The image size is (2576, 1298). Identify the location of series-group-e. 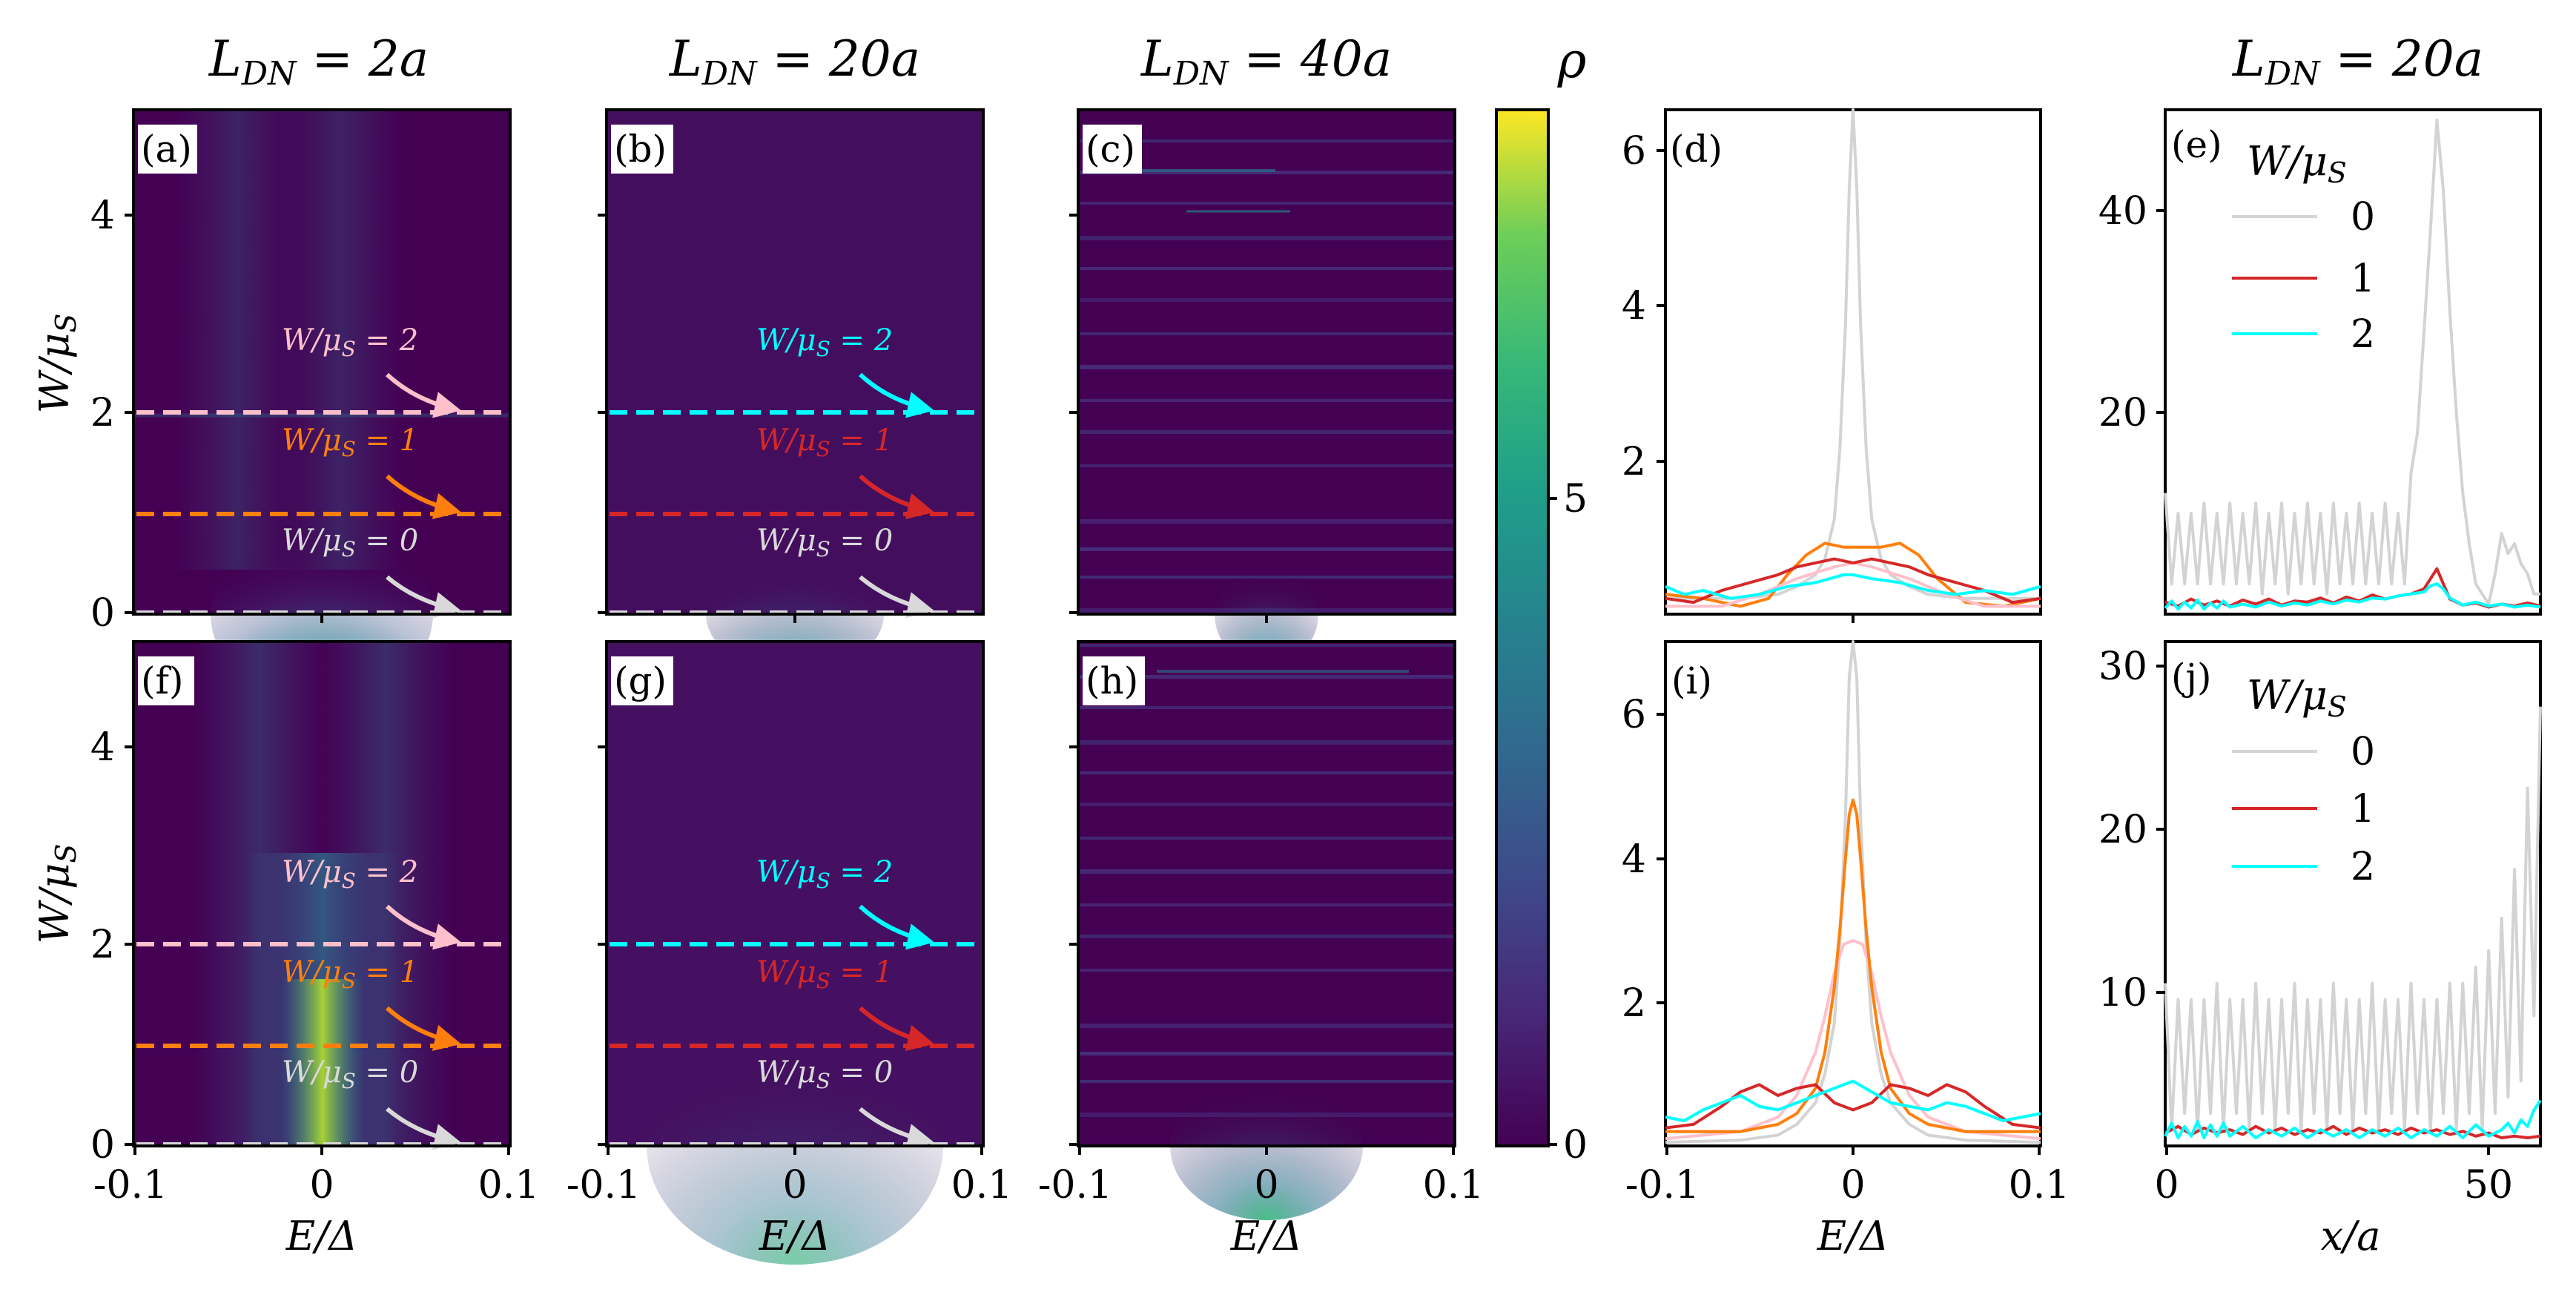
(2352, 364).